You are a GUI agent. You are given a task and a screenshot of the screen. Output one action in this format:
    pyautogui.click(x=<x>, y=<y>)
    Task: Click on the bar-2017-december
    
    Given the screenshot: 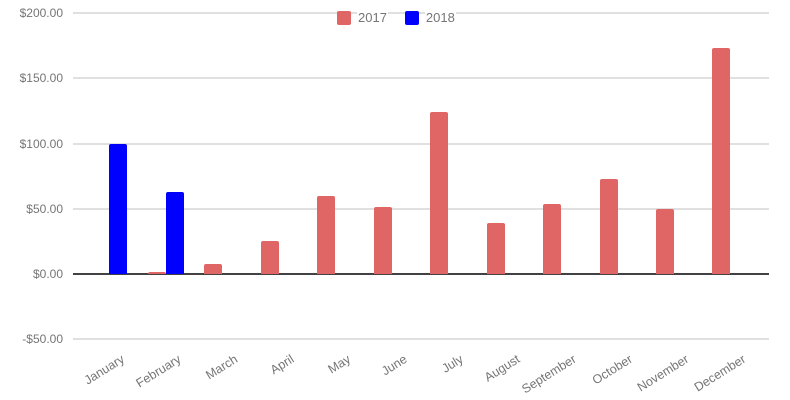 What is the action you would take?
    pyautogui.click(x=721, y=161)
    